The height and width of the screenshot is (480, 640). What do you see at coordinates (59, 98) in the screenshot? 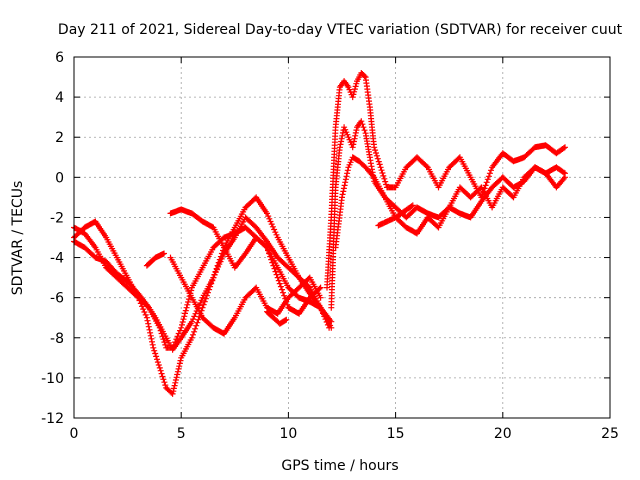
I see `y-tick-label: 4` at bounding box center [59, 98].